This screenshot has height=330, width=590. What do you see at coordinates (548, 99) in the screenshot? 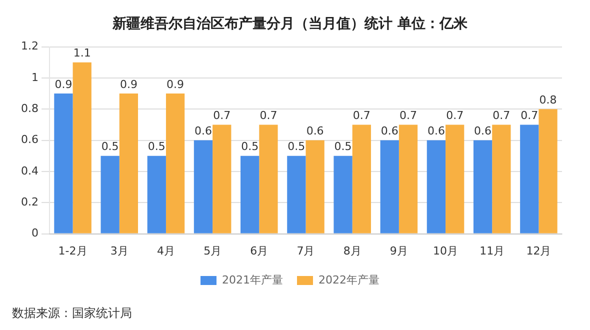
I see `data-label: 0.8` at bounding box center [548, 99].